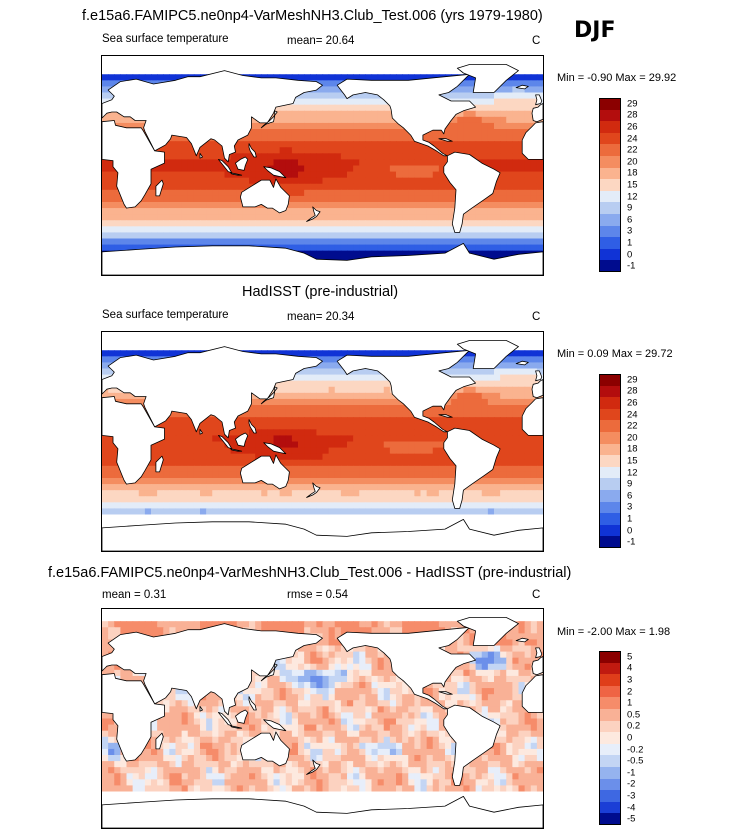 This screenshot has width=733, height=835. What do you see at coordinates (242, 716) in the screenshot?
I see `land-borneo` at bounding box center [242, 716].